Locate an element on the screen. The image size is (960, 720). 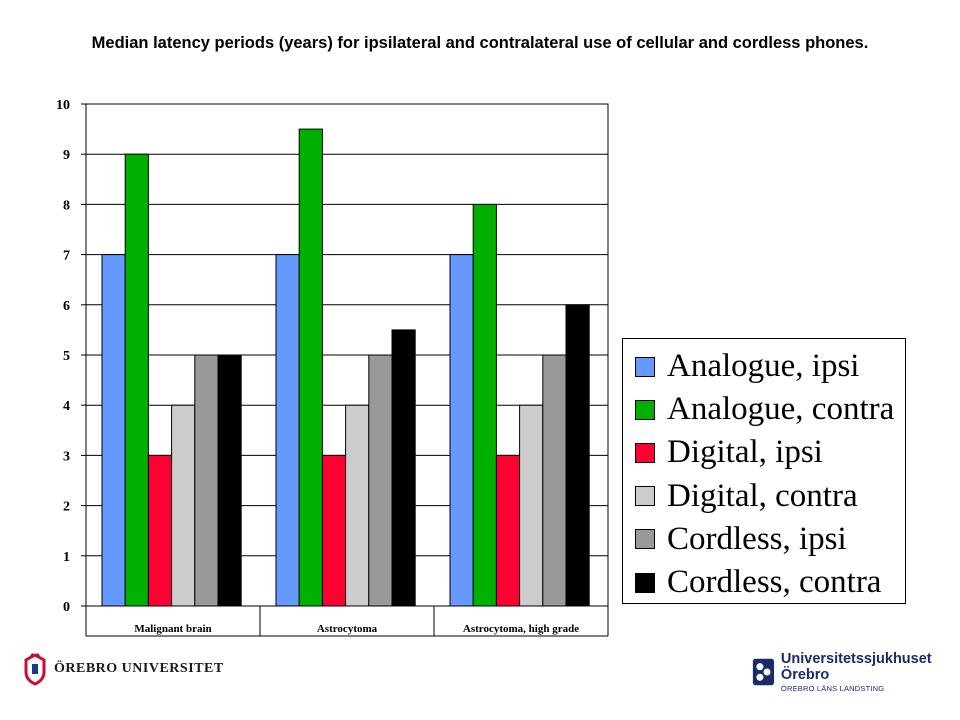
y-tick-label: 5 is located at coordinates (66, 356).